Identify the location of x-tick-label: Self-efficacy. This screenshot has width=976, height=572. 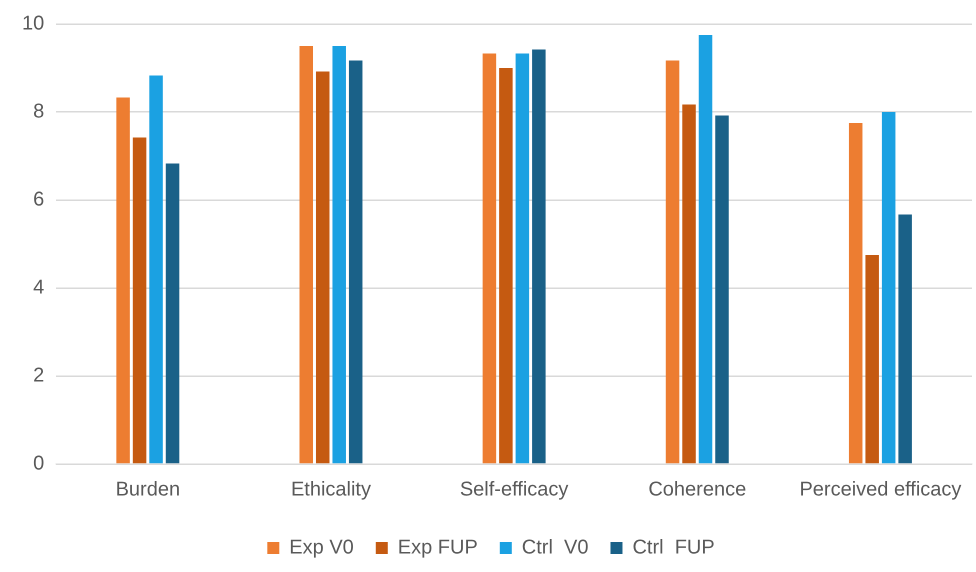
(514, 489).